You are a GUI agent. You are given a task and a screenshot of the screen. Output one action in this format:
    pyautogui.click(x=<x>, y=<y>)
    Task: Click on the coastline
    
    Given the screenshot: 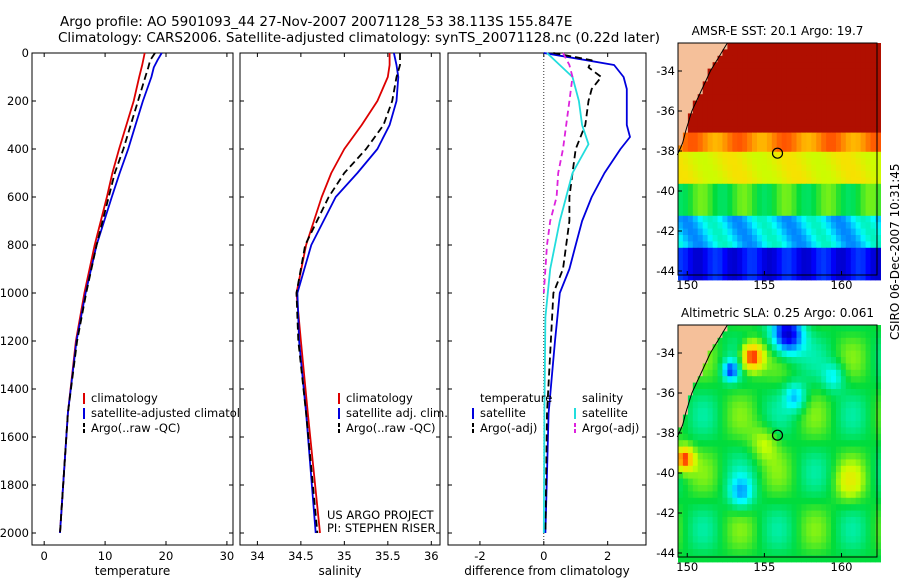 What is the action you would take?
    pyautogui.click(x=702, y=381)
    